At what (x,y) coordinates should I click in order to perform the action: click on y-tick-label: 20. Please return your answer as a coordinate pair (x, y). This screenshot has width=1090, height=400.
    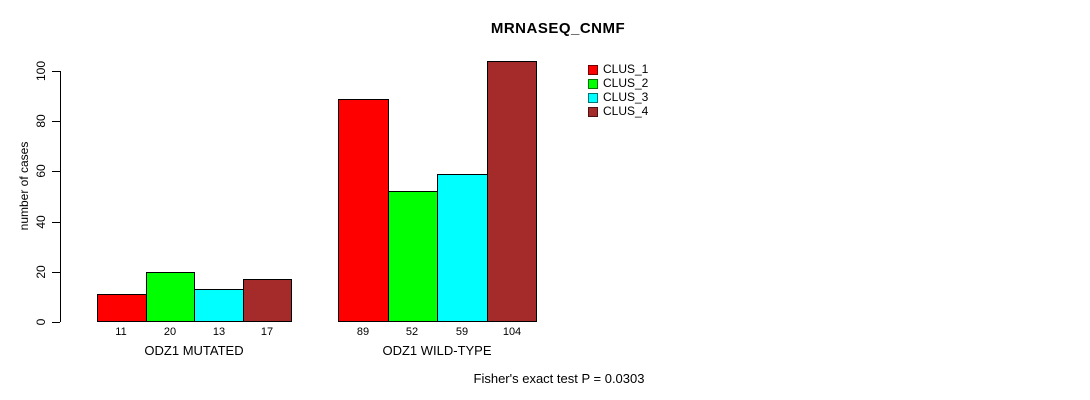
    Looking at the image, I should click on (41, 272).